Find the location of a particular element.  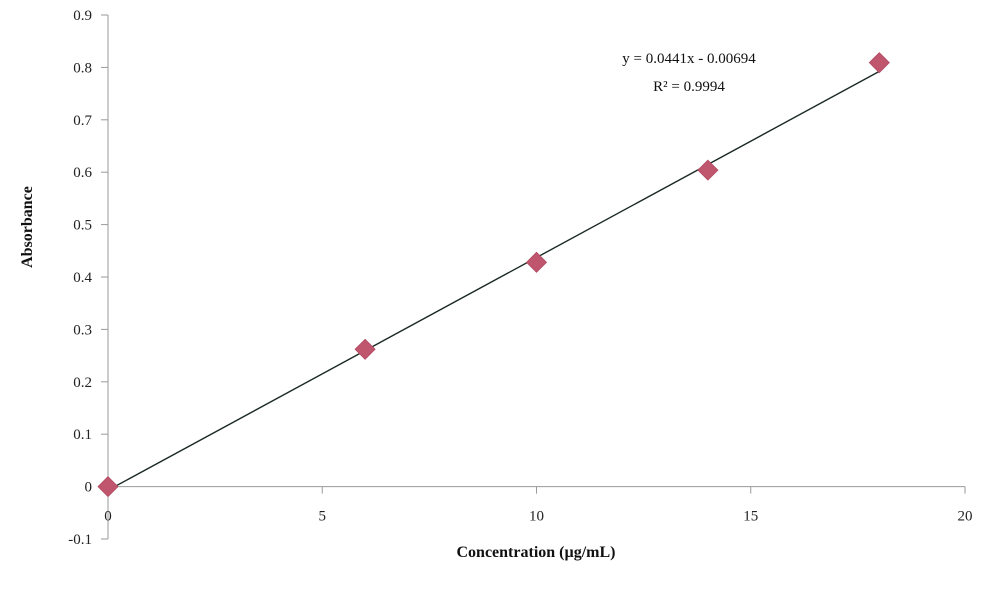

y-tick-label: 0.4 is located at coordinates (82, 278).